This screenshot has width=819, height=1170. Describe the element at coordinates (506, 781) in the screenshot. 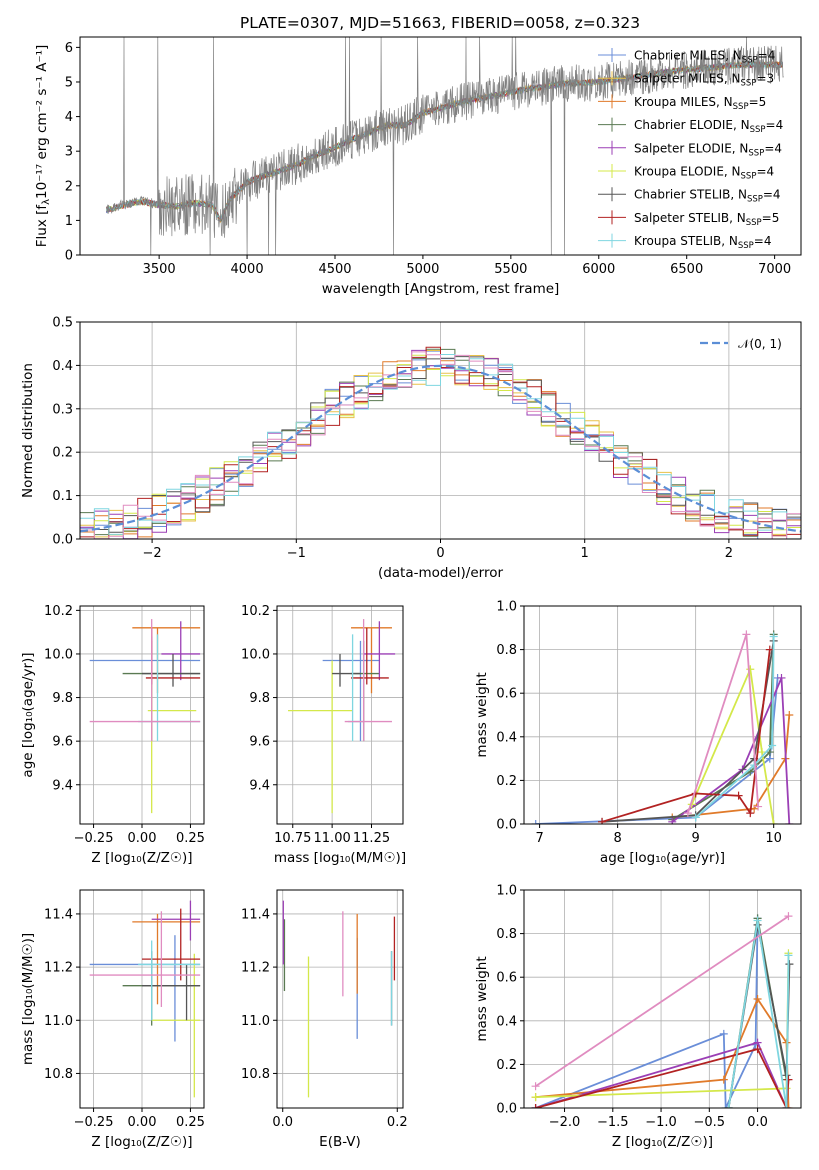

I see `age-weight-ytick-label-1: 0.2` at that location.